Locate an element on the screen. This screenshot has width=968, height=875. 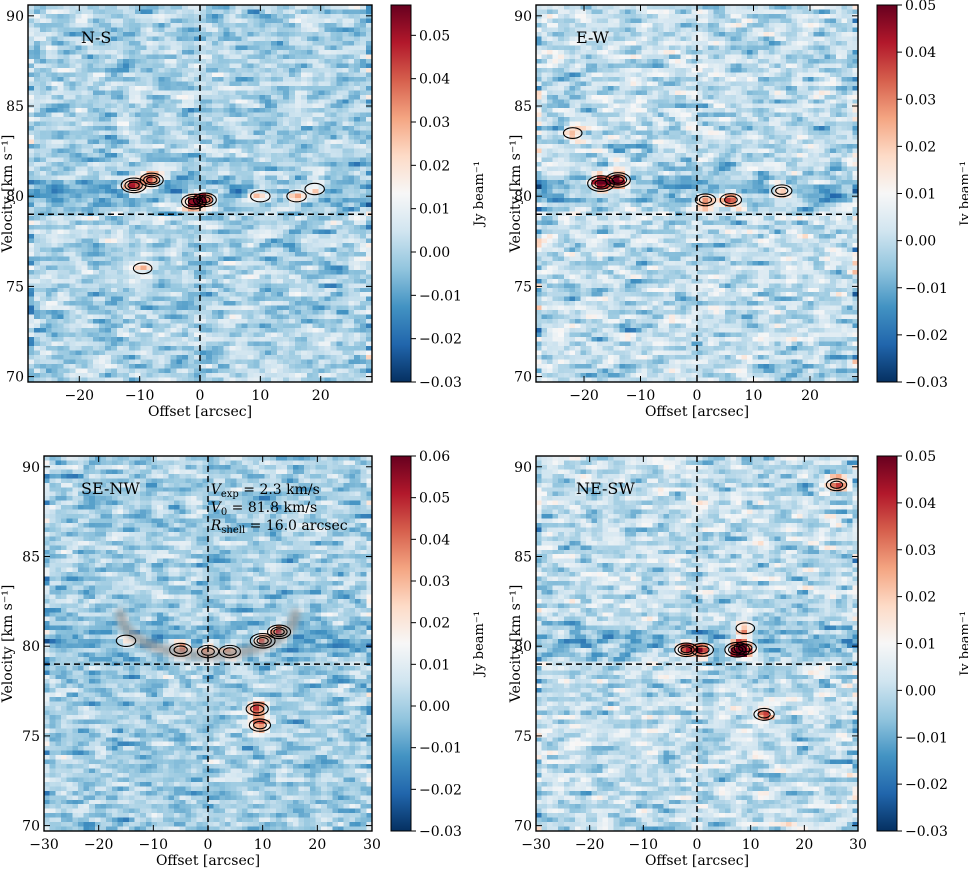
annotation-part: = 2.3 km/s is located at coordinates (279, 490).